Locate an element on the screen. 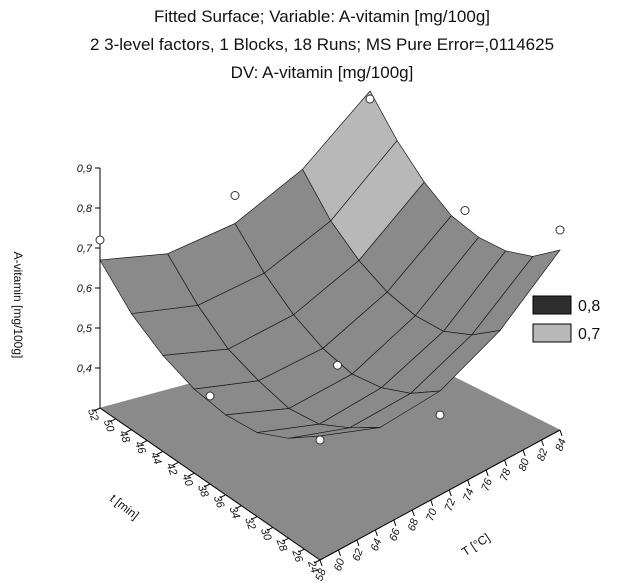  x-tick-label: 38 is located at coordinates (203, 491).